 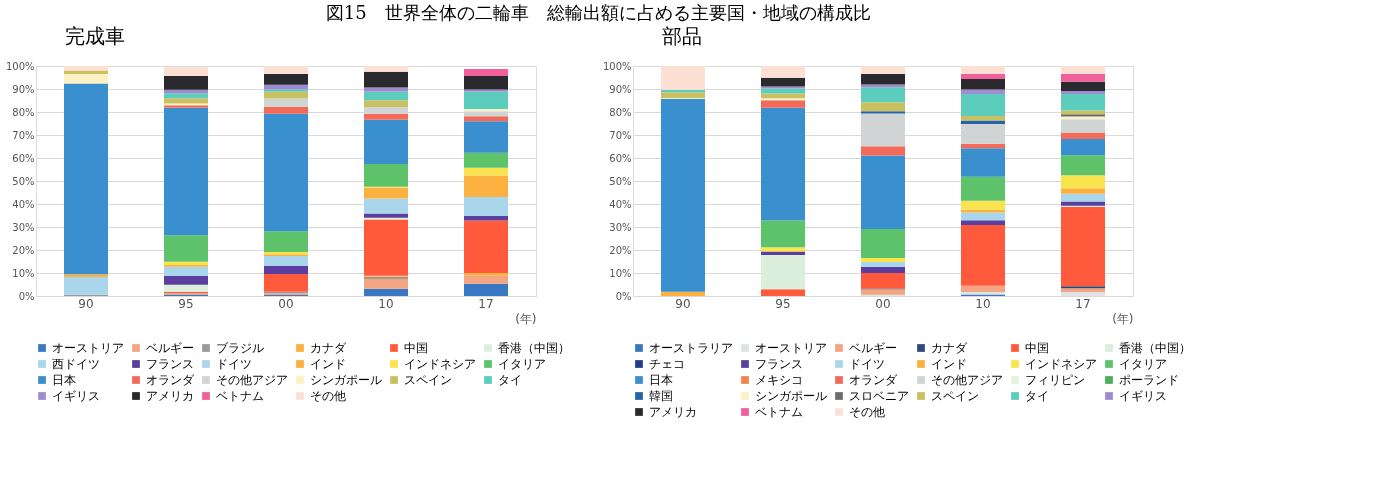 I want to click on legend-label: 西ドイツ, so click(x=76, y=364).